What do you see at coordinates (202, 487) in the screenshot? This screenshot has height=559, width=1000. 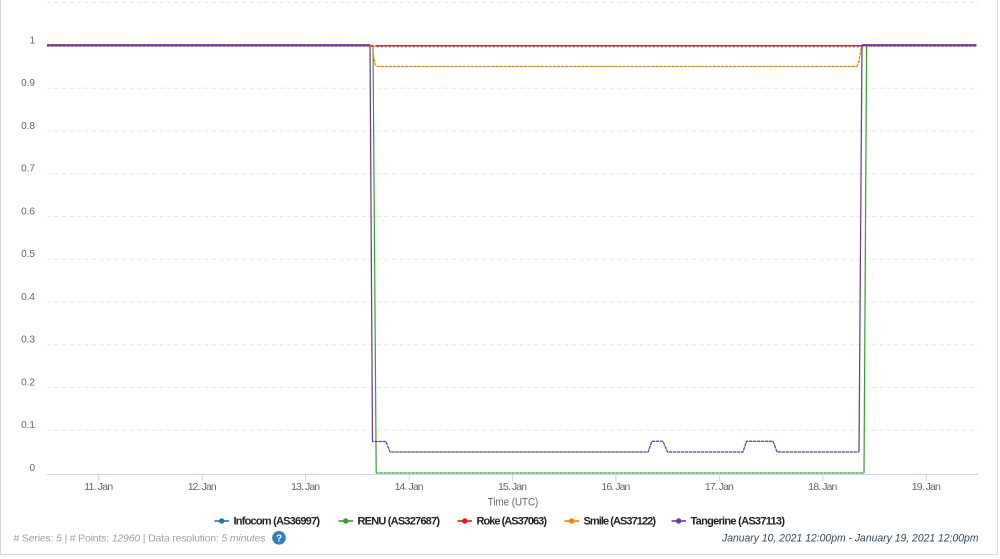 I see `svg-text: 12. Jan` at bounding box center [202, 487].